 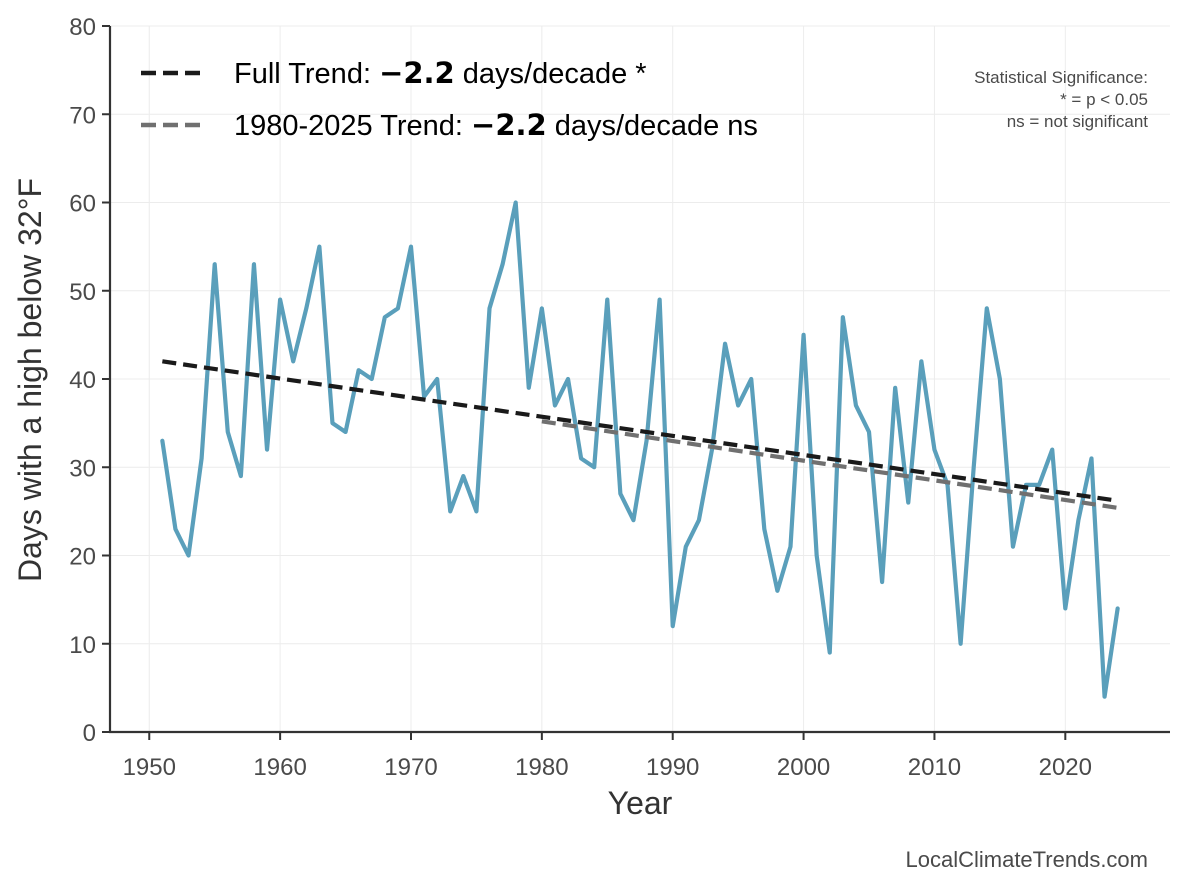 I want to click on y-tick-label: 60, so click(x=82, y=204).